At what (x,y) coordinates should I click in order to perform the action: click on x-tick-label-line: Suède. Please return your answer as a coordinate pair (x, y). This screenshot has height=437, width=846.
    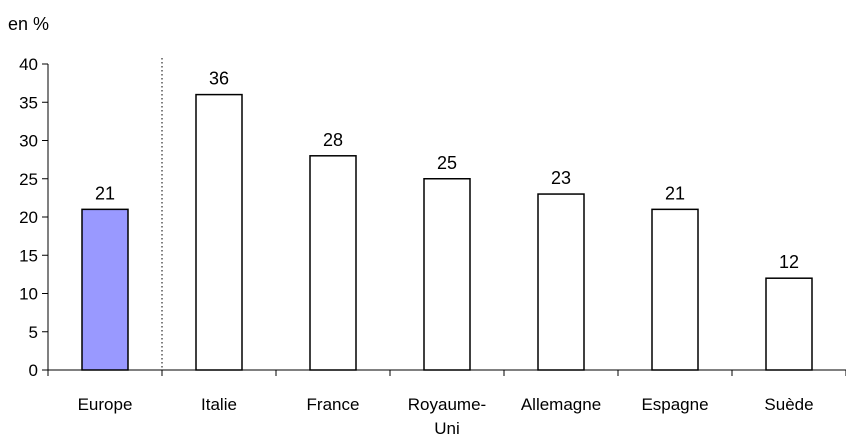
    Looking at the image, I should click on (788, 404).